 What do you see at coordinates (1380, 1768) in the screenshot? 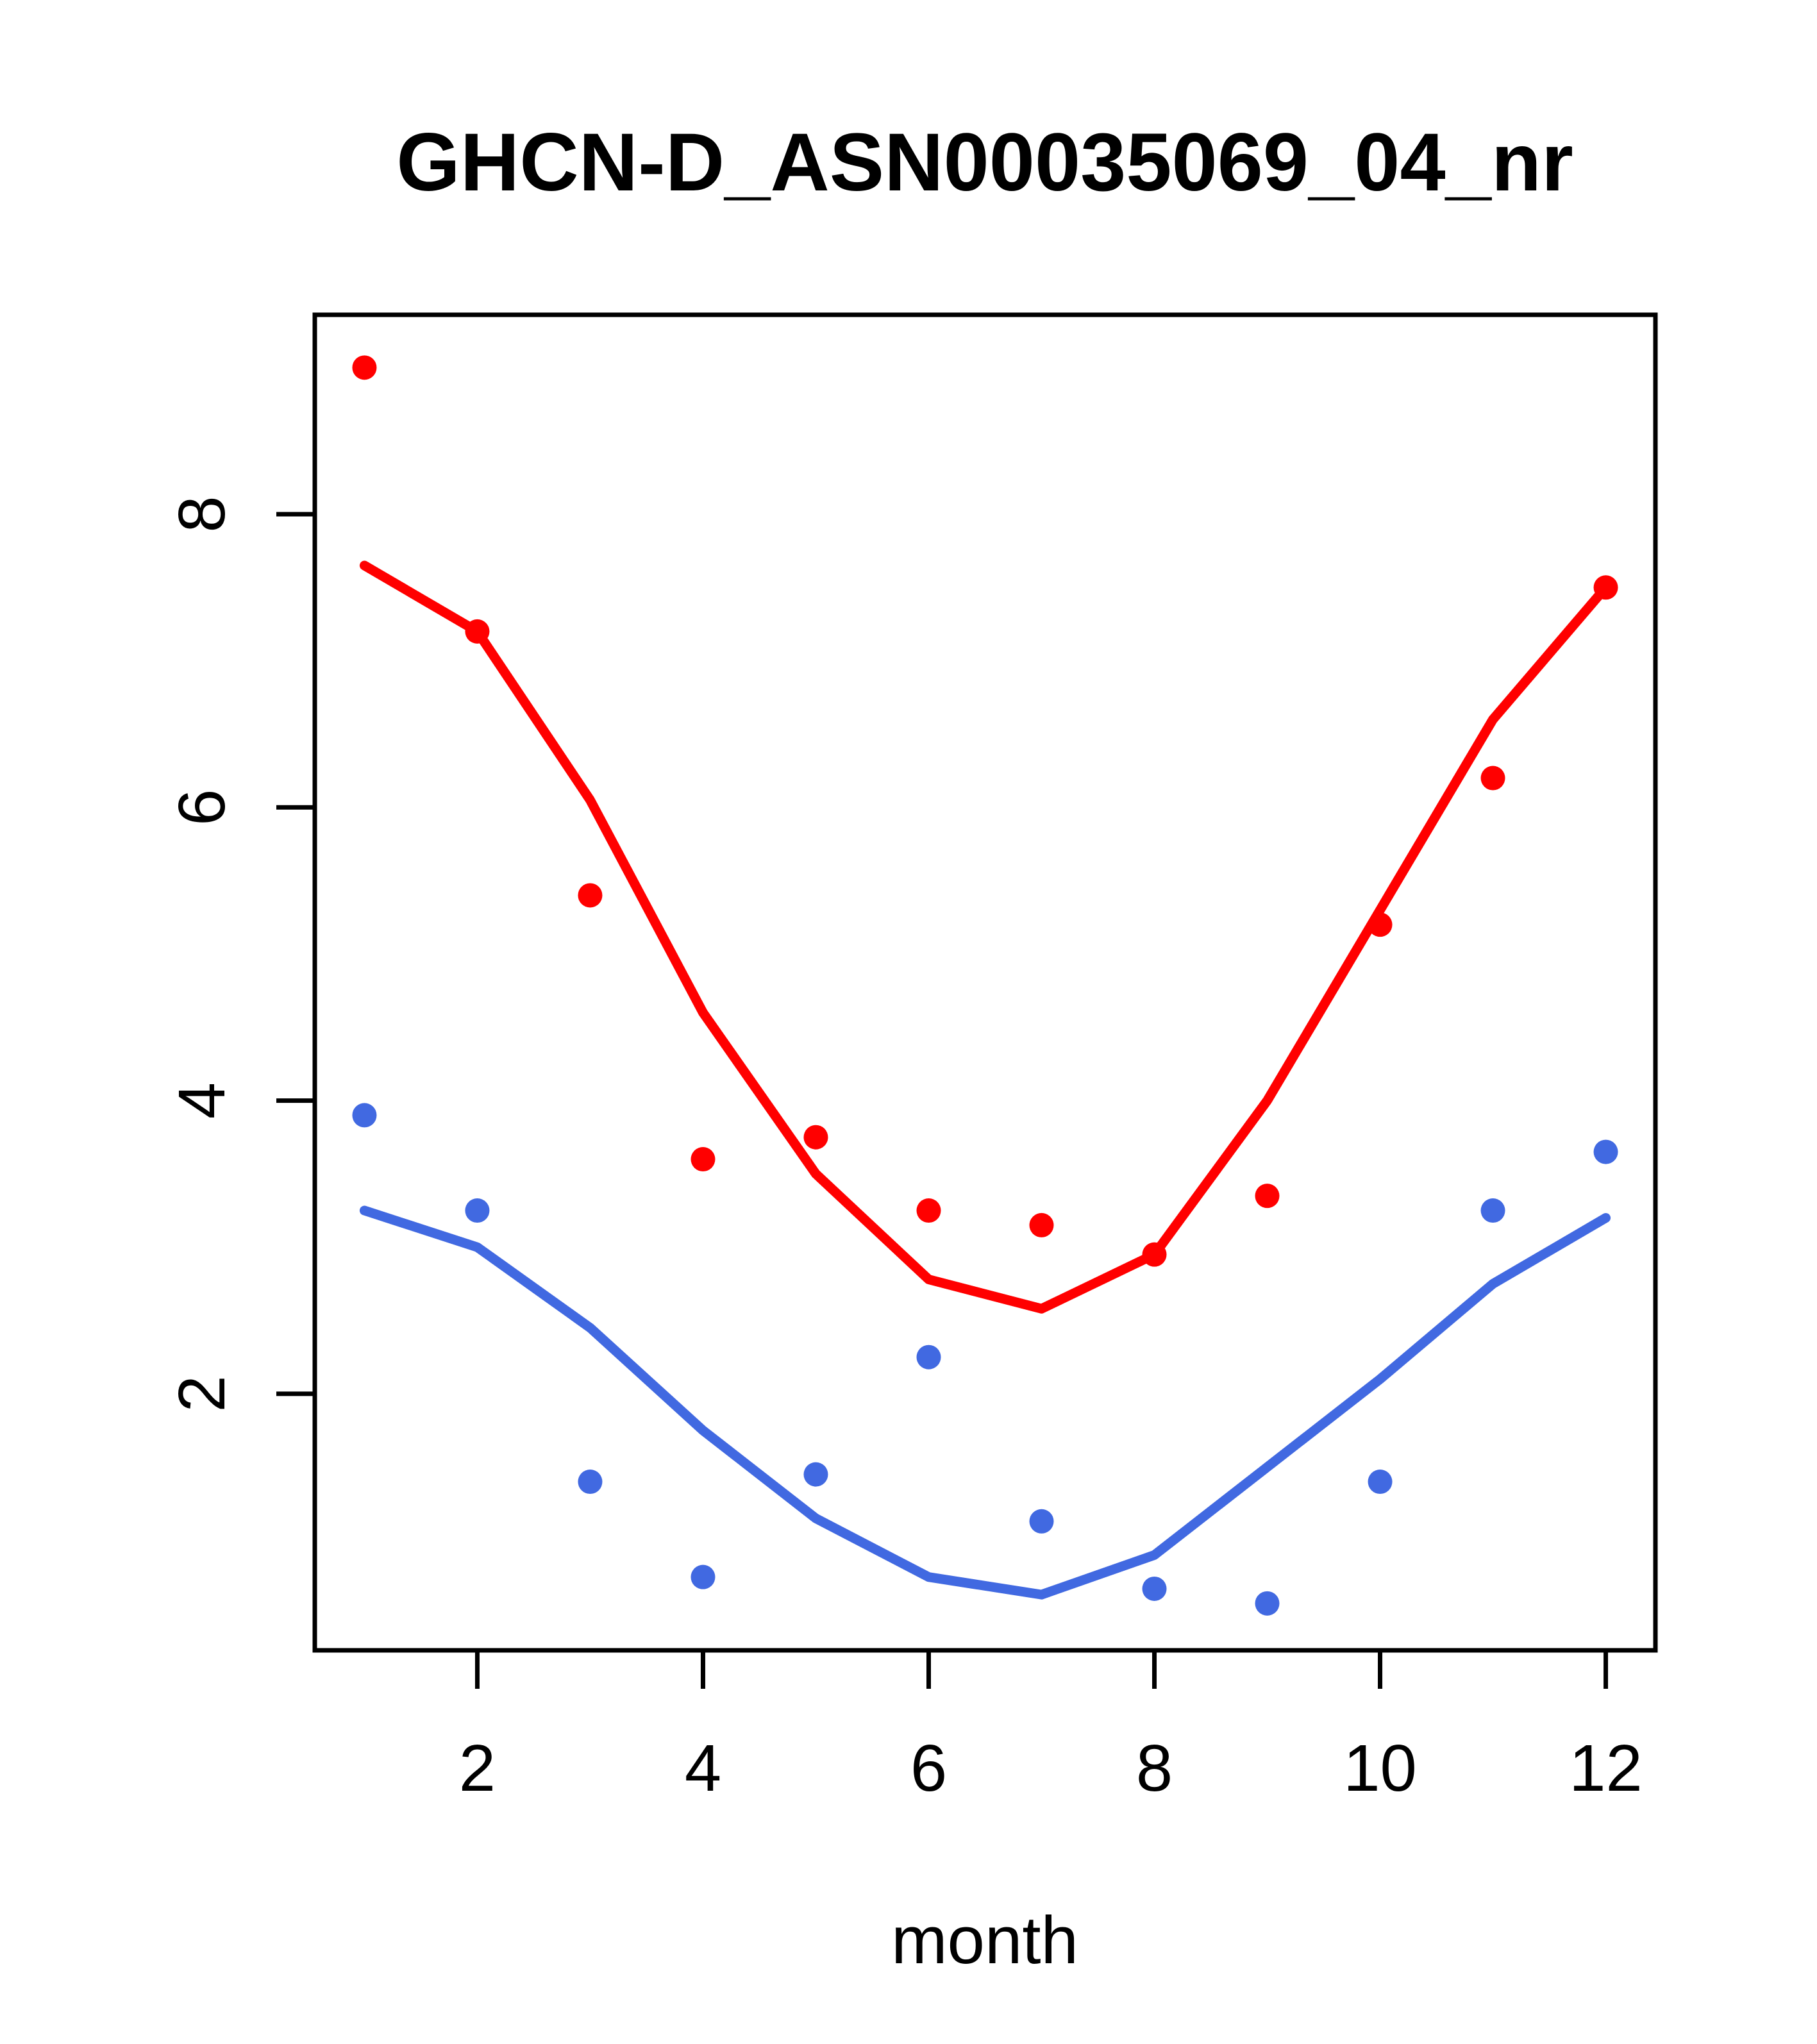
I see `x-tick-label: 10` at bounding box center [1380, 1768].